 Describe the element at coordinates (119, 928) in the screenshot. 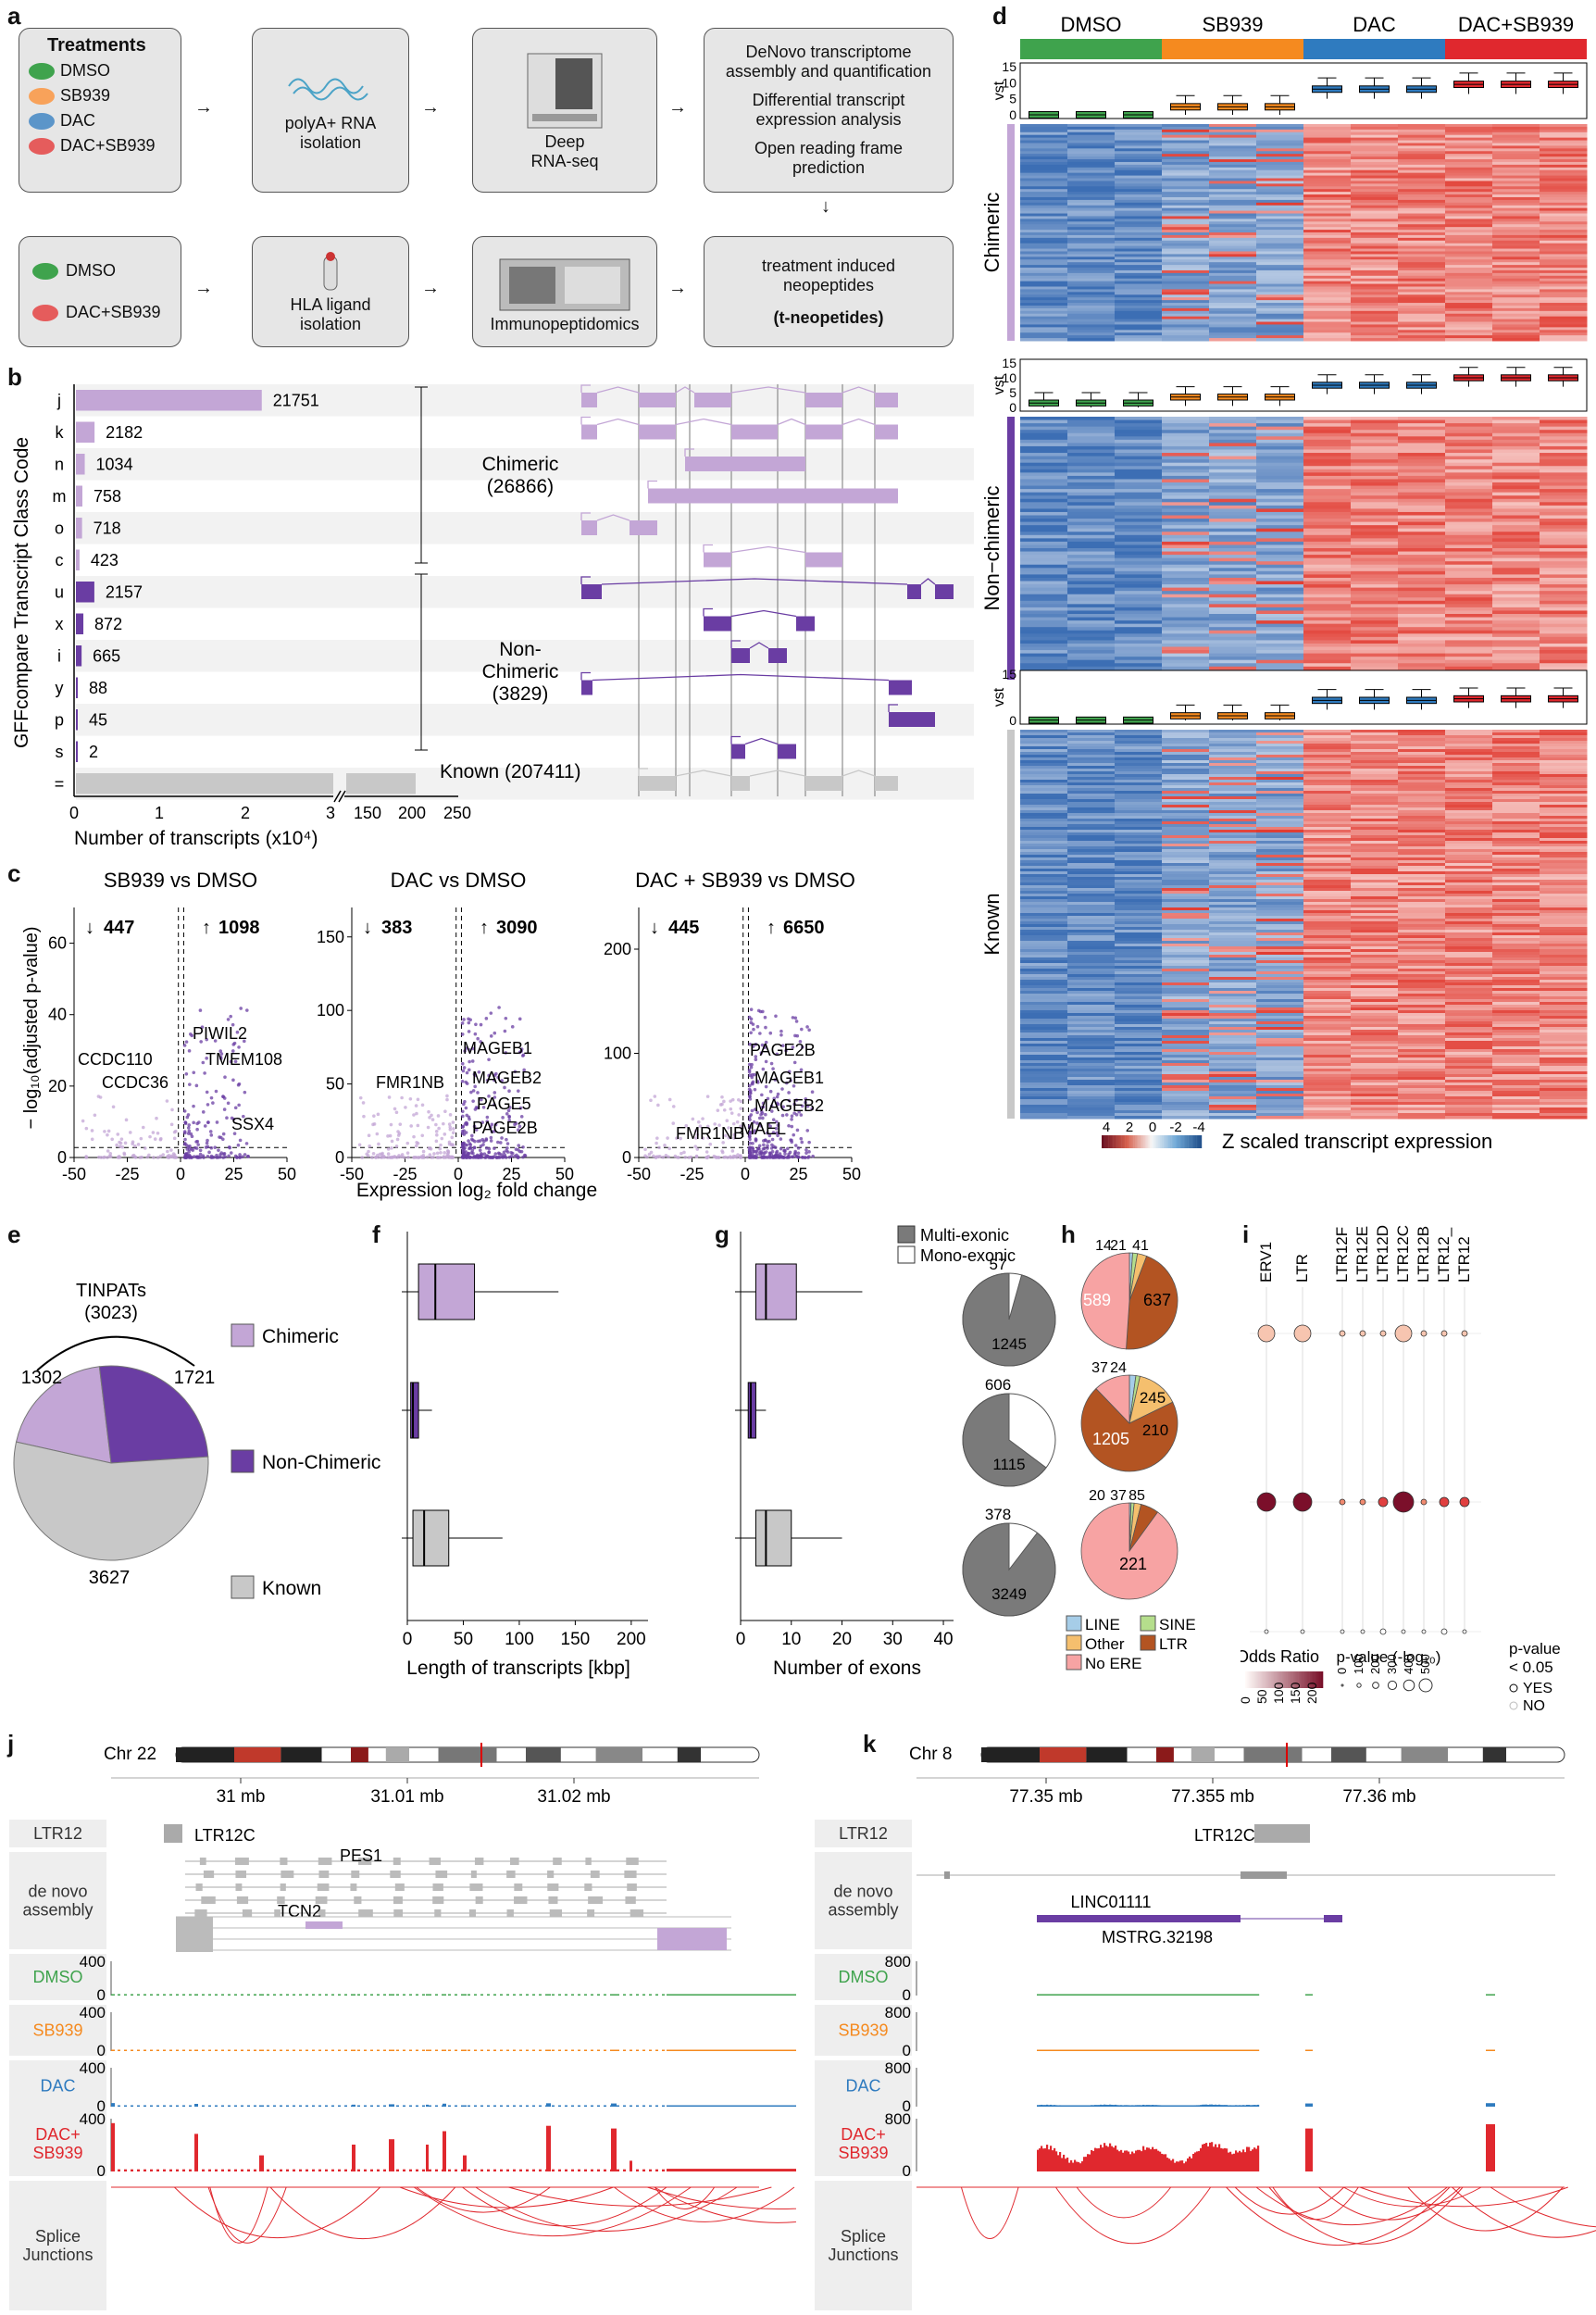

I see `c-down-count: 447` at that location.